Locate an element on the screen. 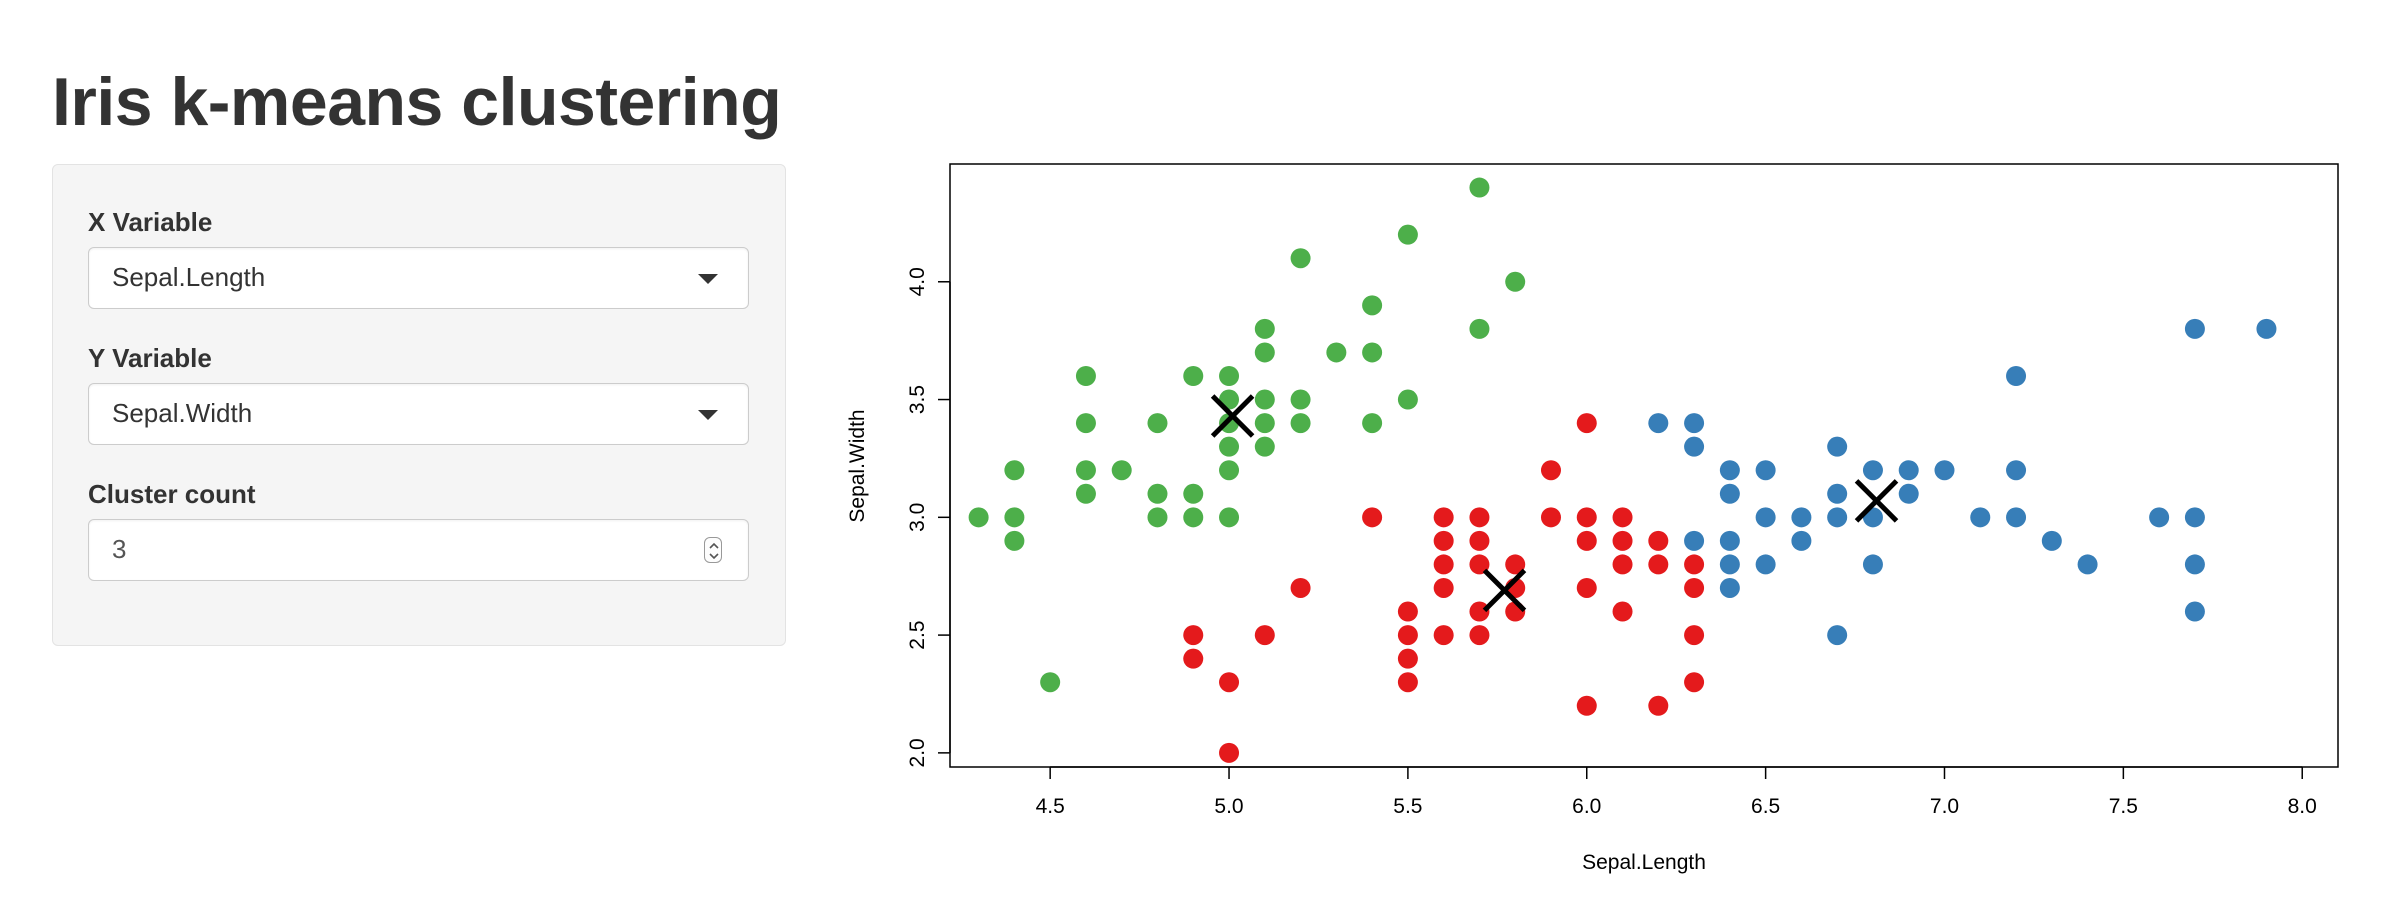  y-tick-label: 2.0 is located at coordinates (917, 752).